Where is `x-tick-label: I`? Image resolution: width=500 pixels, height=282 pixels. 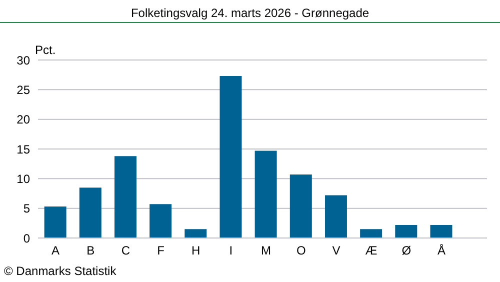 x-tick-label: I is located at coordinates (231, 251).